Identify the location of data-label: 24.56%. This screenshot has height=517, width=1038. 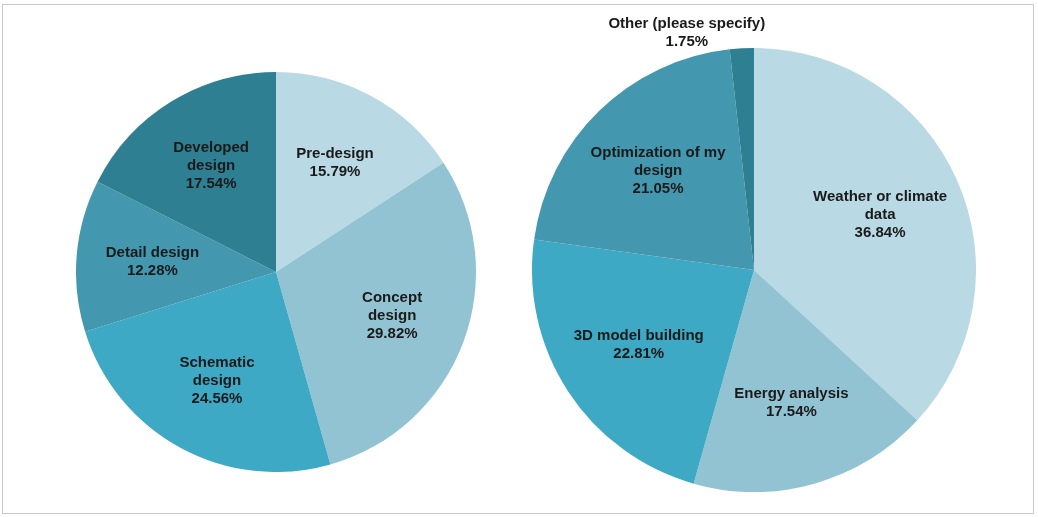
(217, 398).